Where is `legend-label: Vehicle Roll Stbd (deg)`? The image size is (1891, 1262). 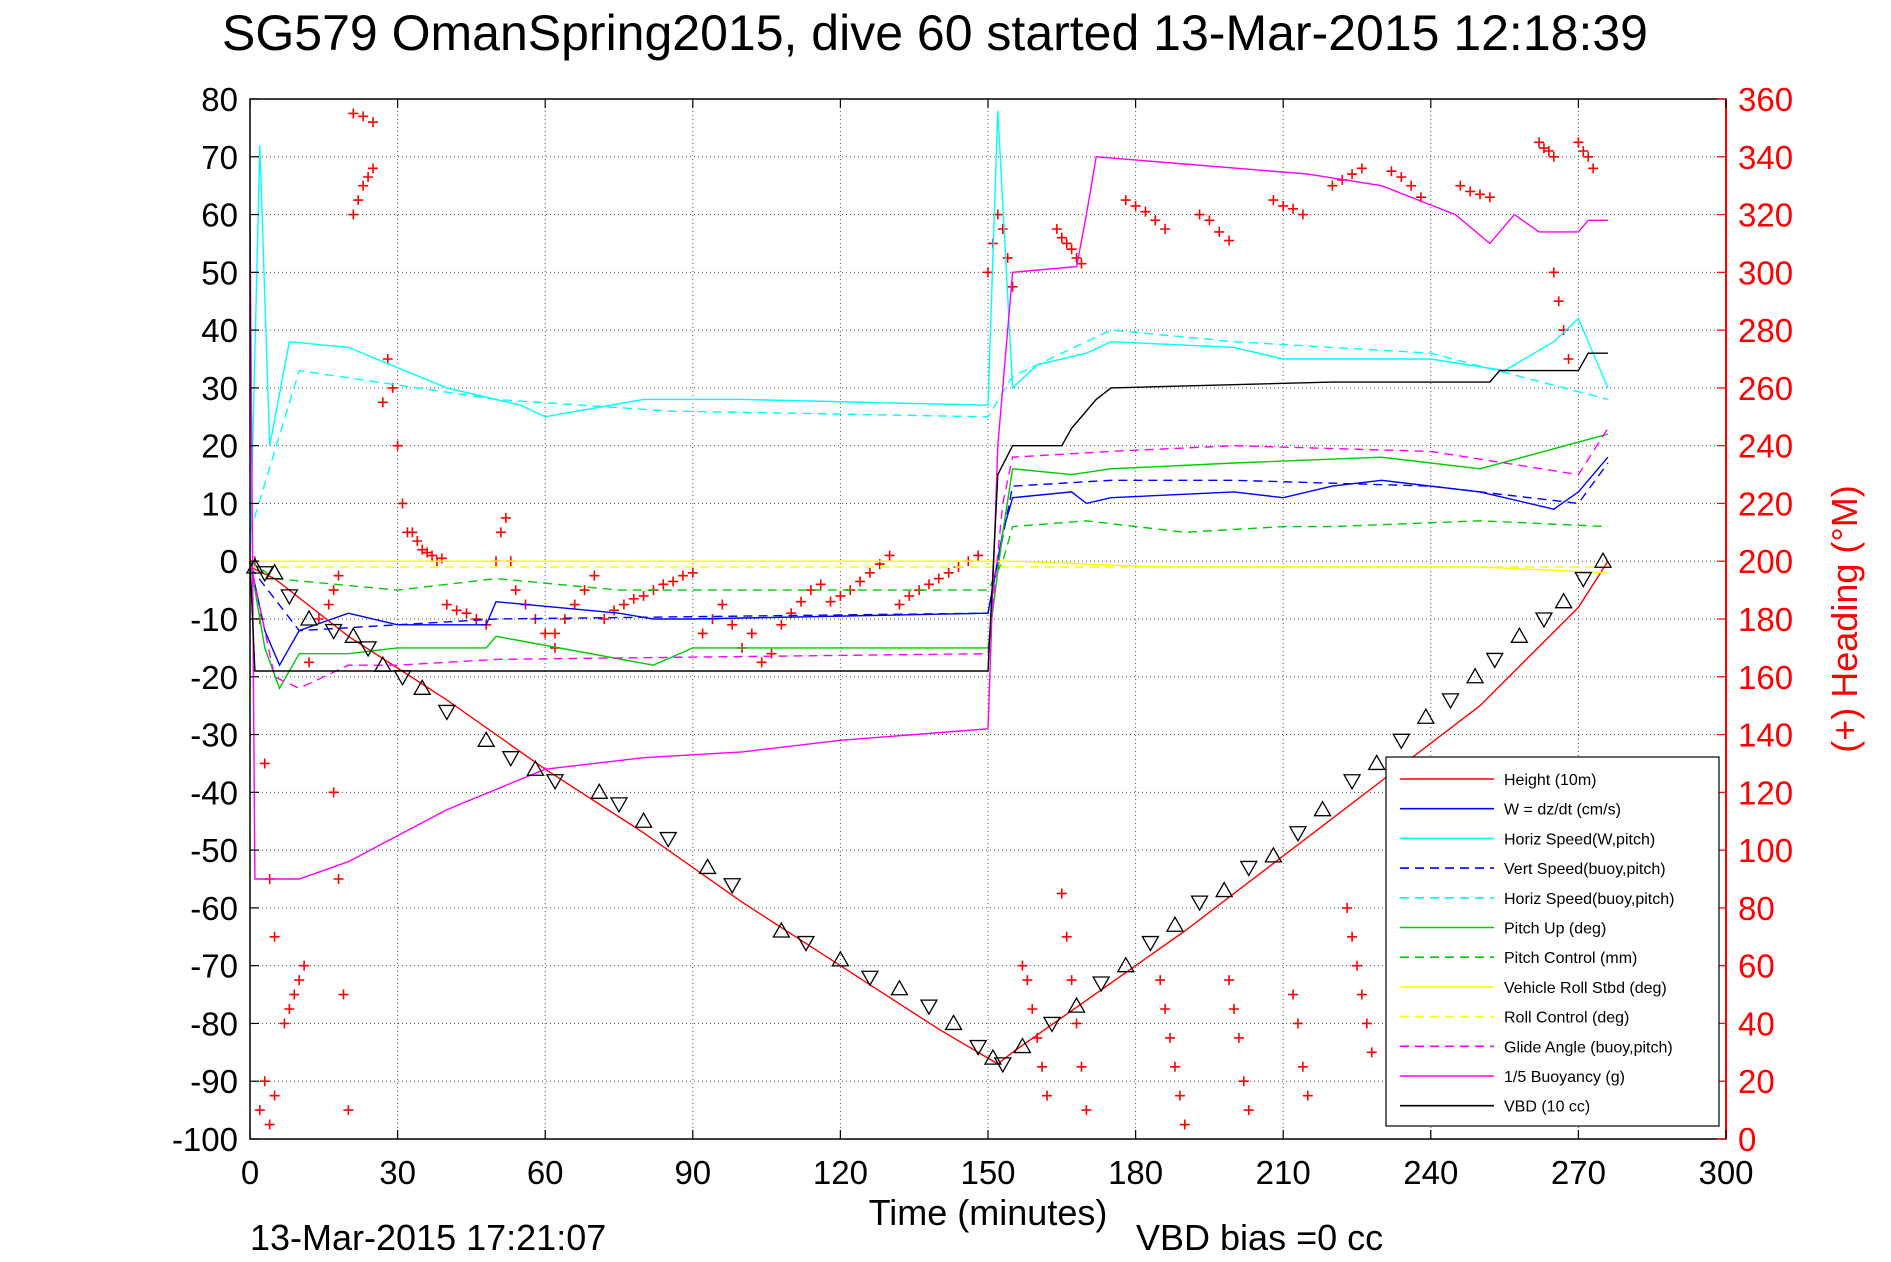 legend-label: Vehicle Roll Stbd (deg) is located at coordinates (1585, 988).